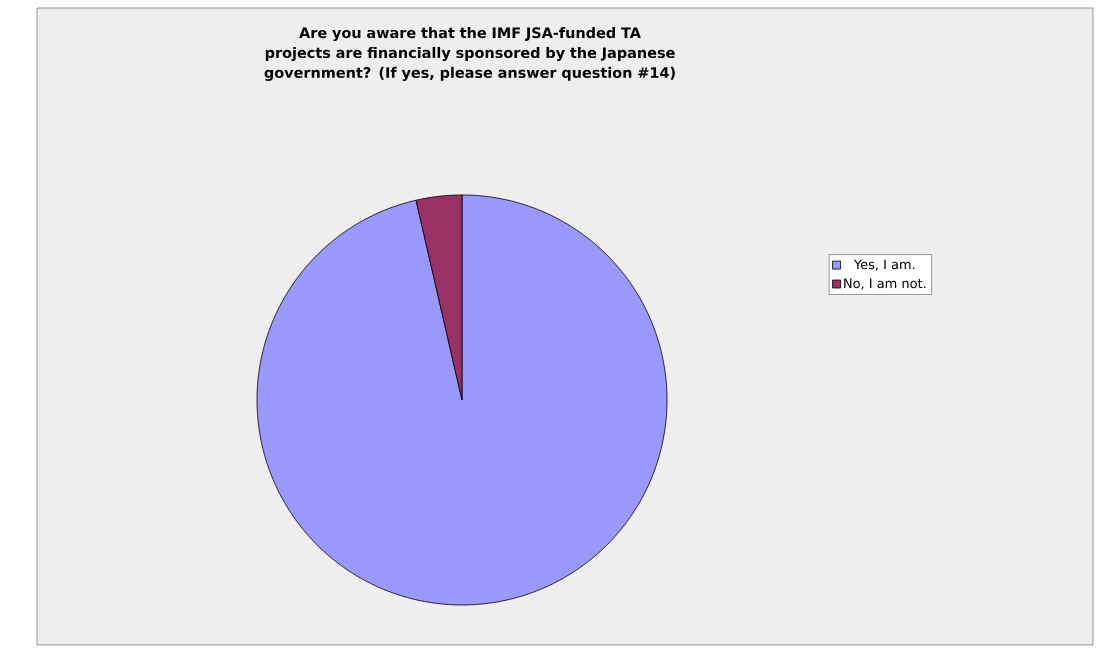 Image resolution: width=1100 pixels, height=648 pixels. What do you see at coordinates (885, 284) in the screenshot?
I see `legend-label: No, I am not.` at bounding box center [885, 284].